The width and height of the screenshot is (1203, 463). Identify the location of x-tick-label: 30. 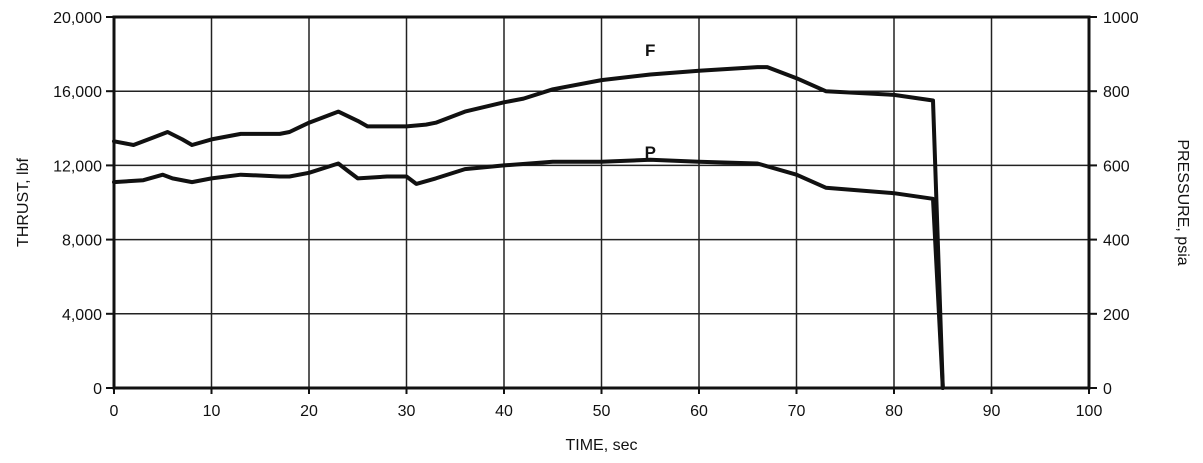
(407, 411).